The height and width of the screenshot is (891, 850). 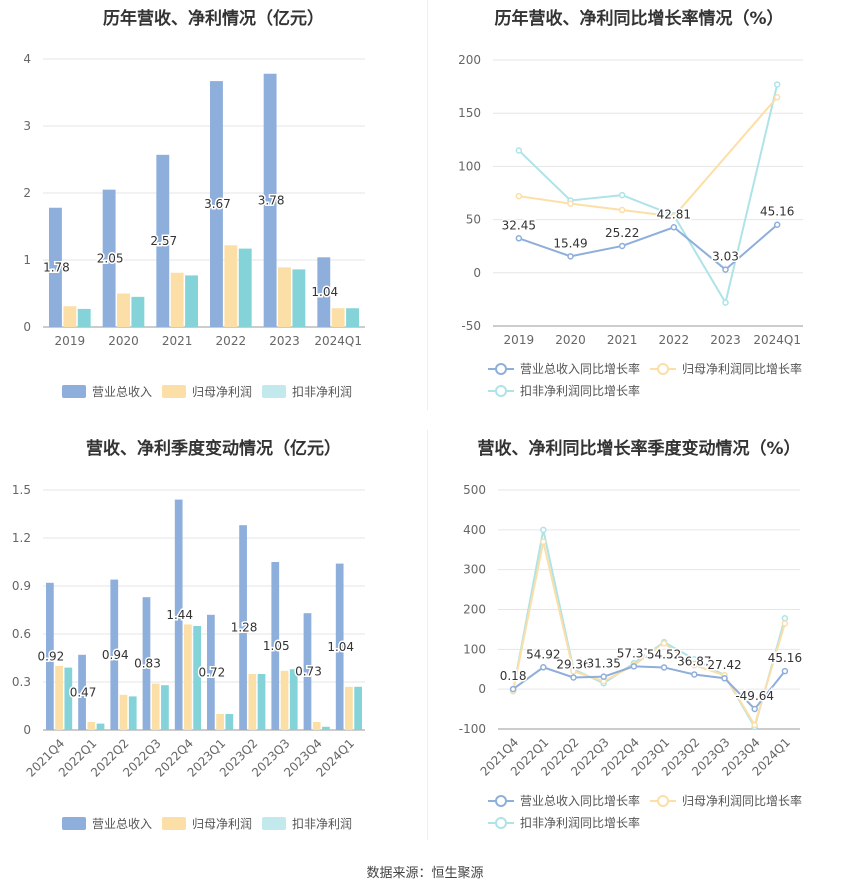 What do you see at coordinates (27, 260) in the screenshot?
I see `y-tick-label: 1` at bounding box center [27, 260].